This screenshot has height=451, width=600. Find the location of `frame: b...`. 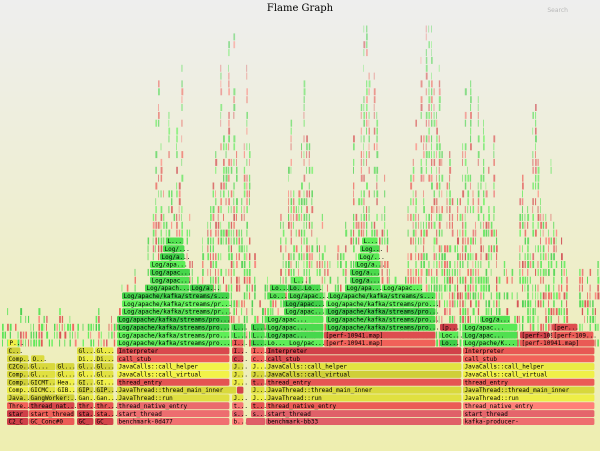

frame: b... is located at coordinates (240, 422).